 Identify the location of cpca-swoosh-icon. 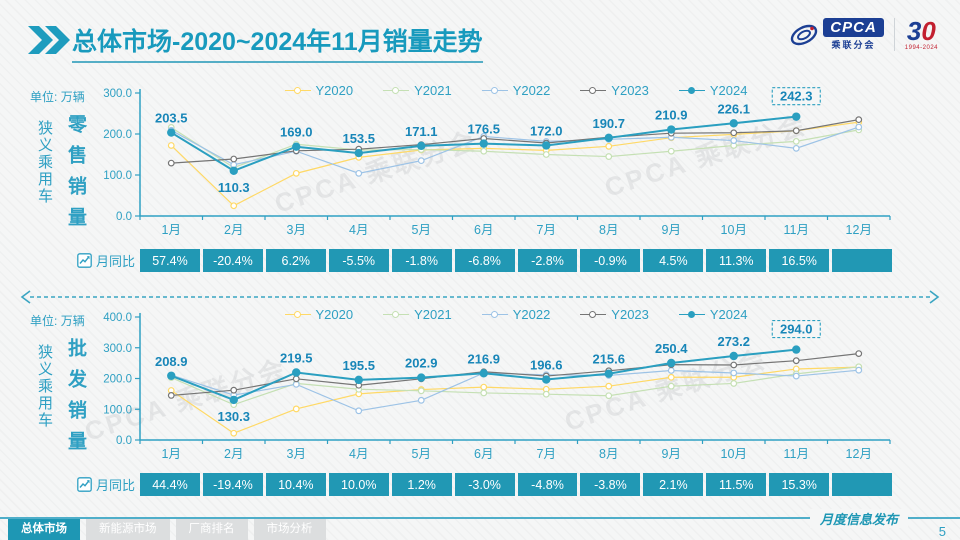
(804, 34).